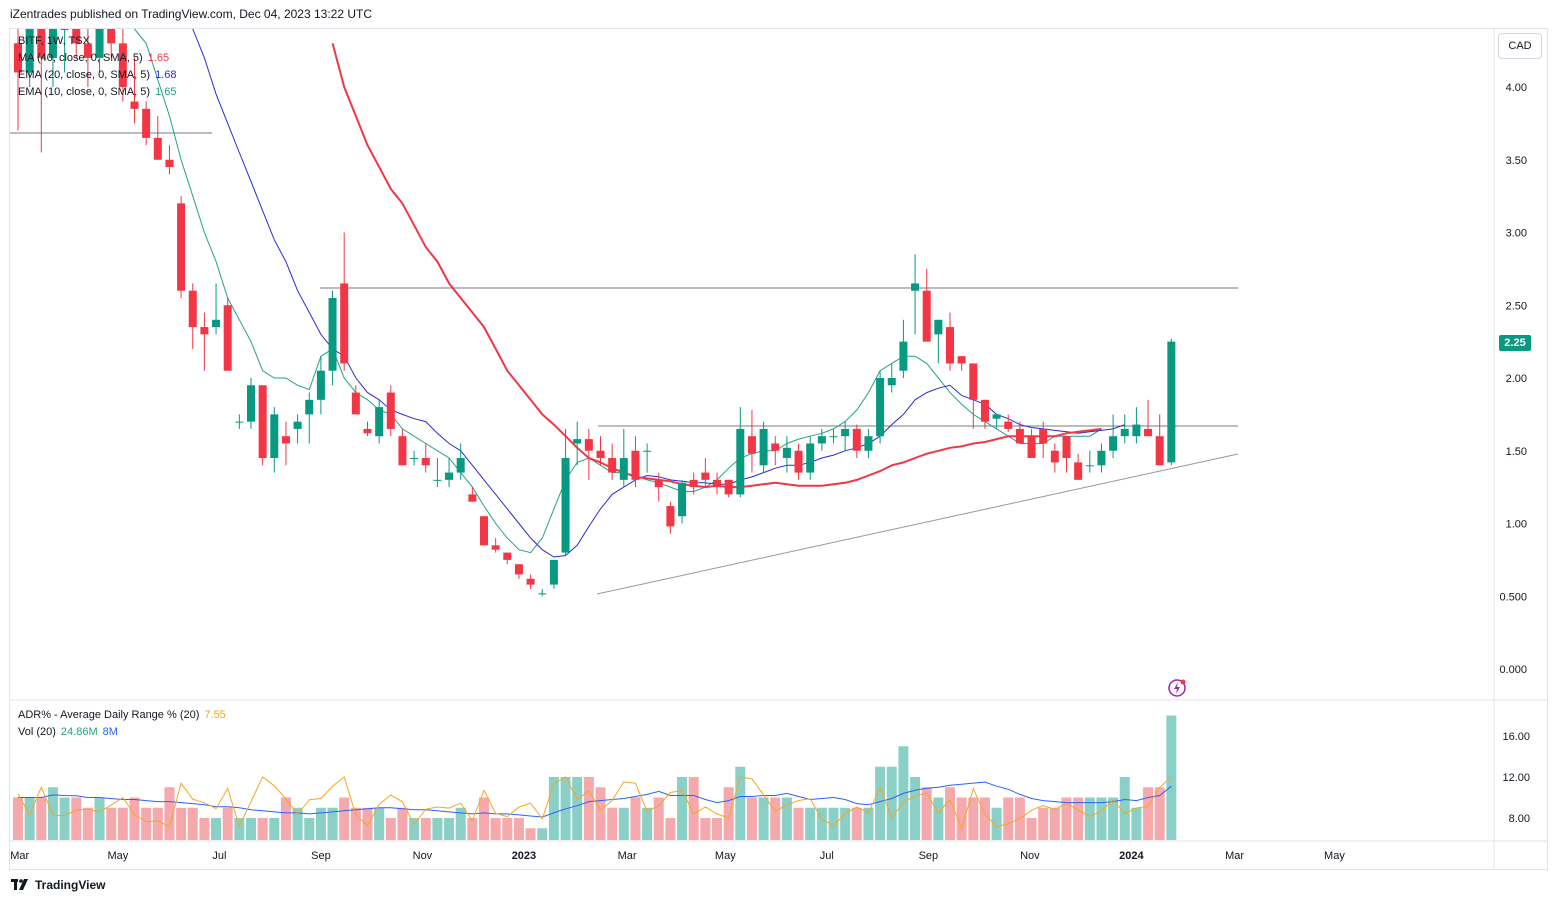 This screenshot has width=1557, height=904. Describe the element at coordinates (54, 41) in the screenshot. I see `symbol-label: BITF, 1W, TSX` at that location.